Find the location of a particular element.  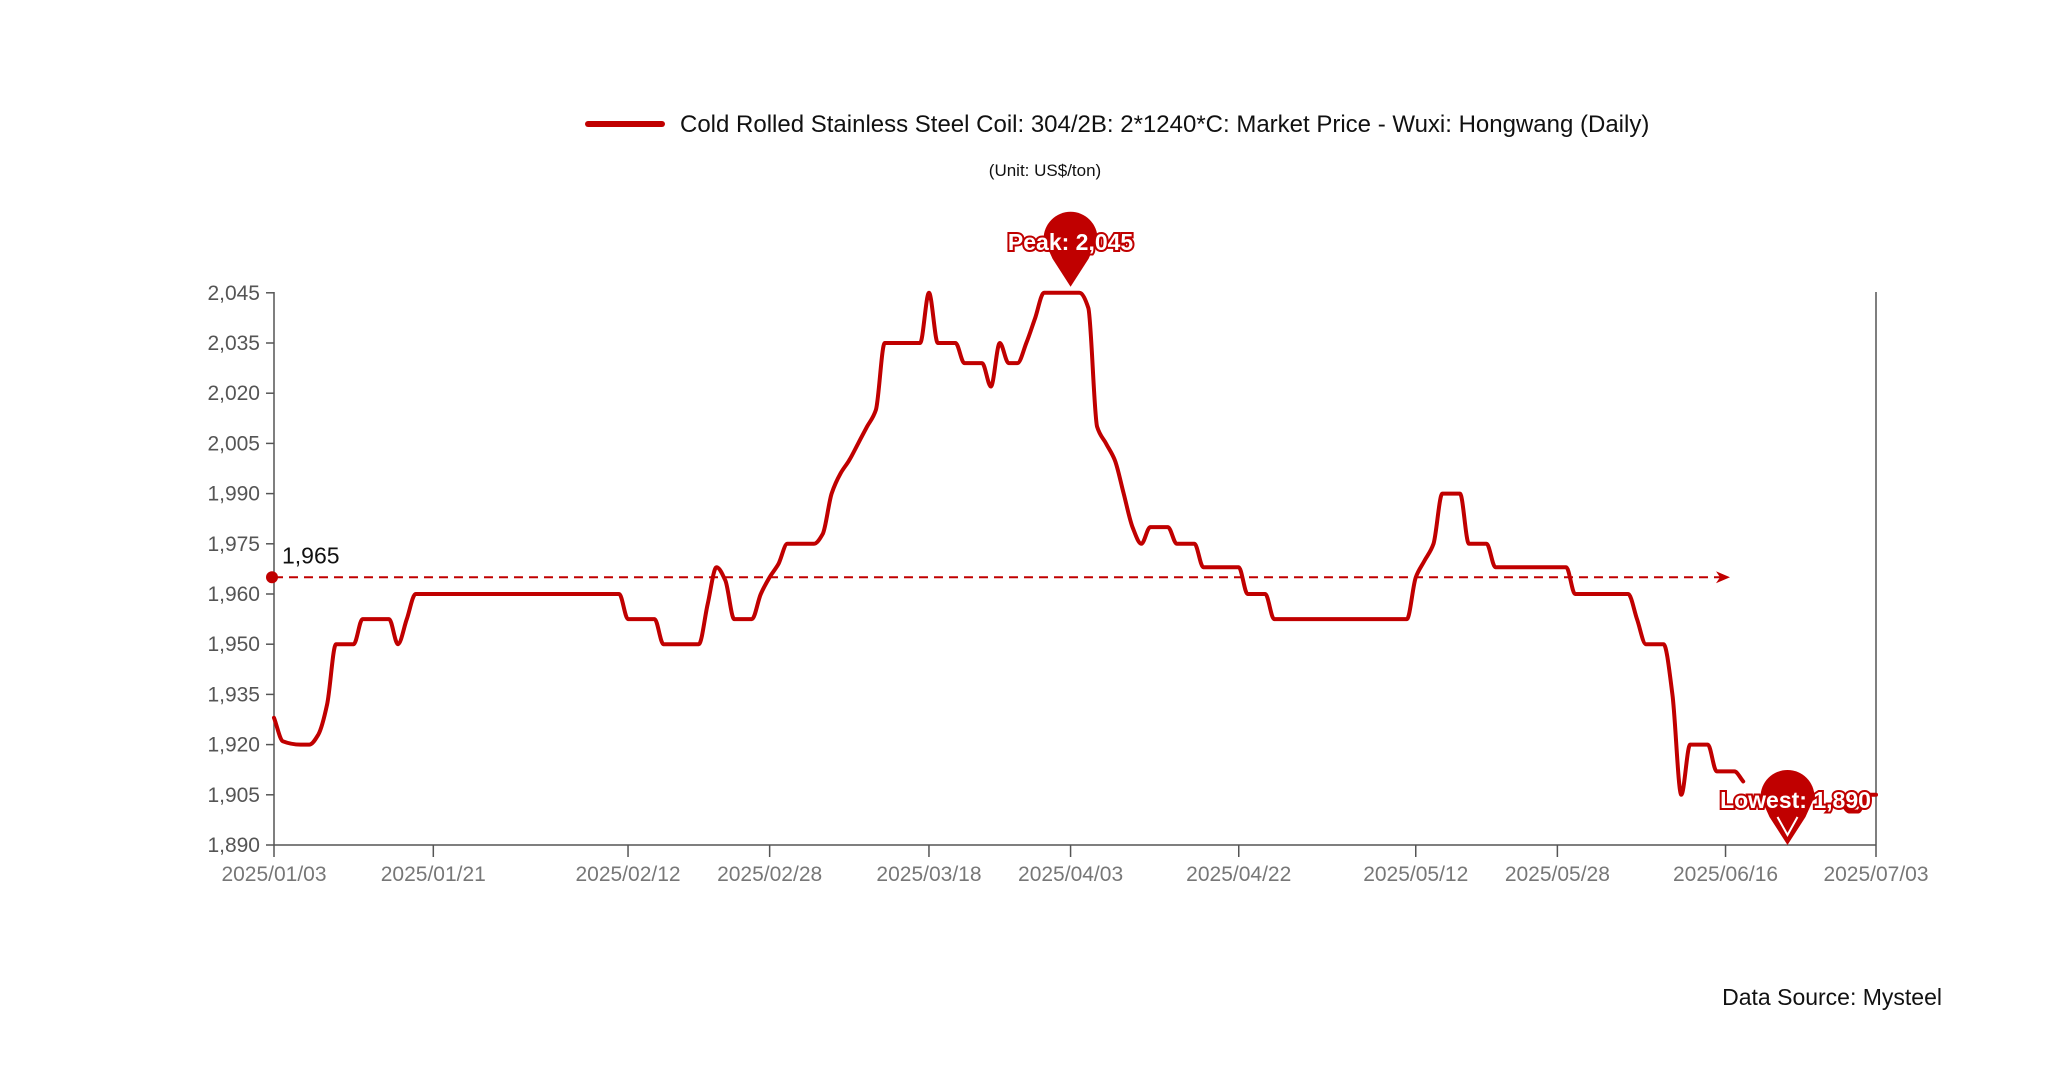

lowest-pin-shape is located at coordinates (1787, 807).